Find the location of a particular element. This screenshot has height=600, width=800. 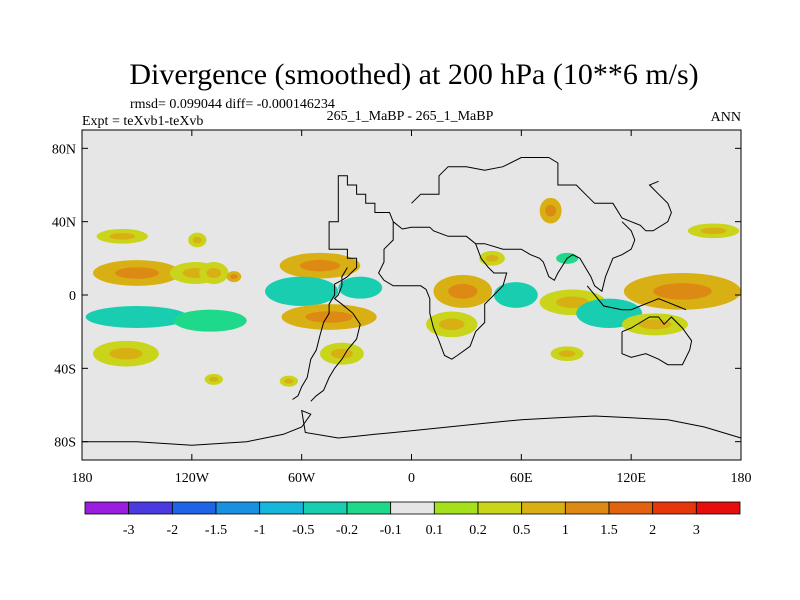

x-tick-label: 0 is located at coordinates (411, 478).